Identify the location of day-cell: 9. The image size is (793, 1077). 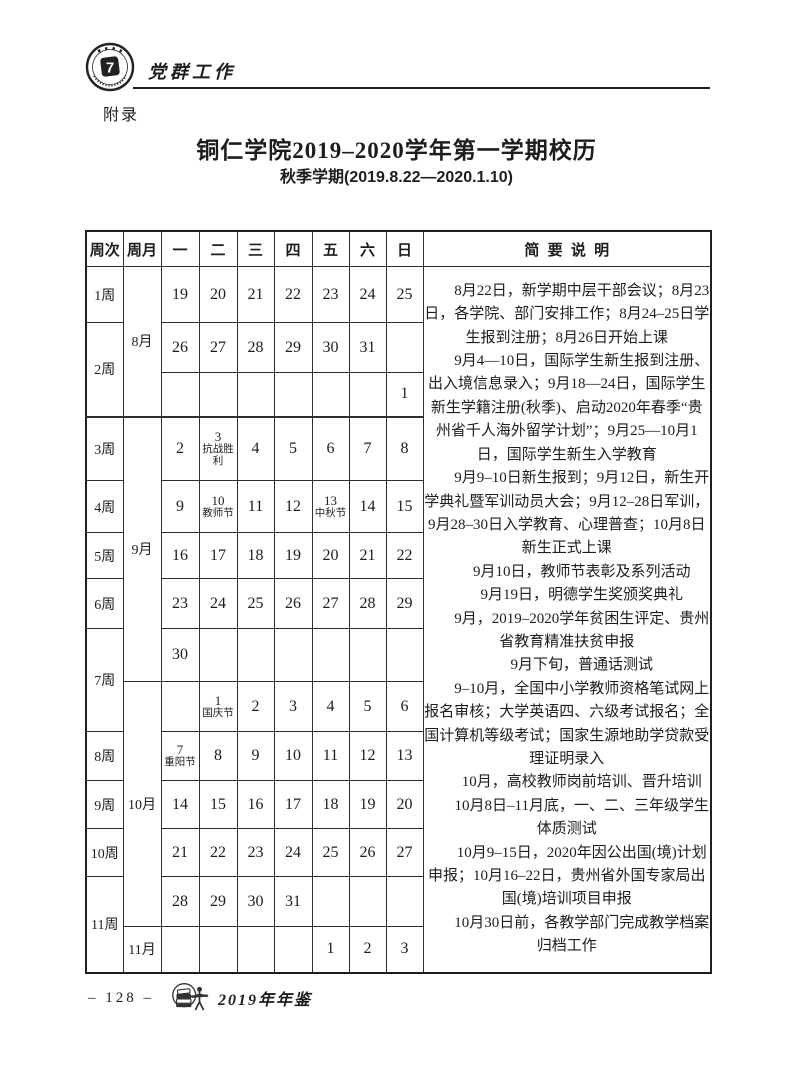
(255, 756).